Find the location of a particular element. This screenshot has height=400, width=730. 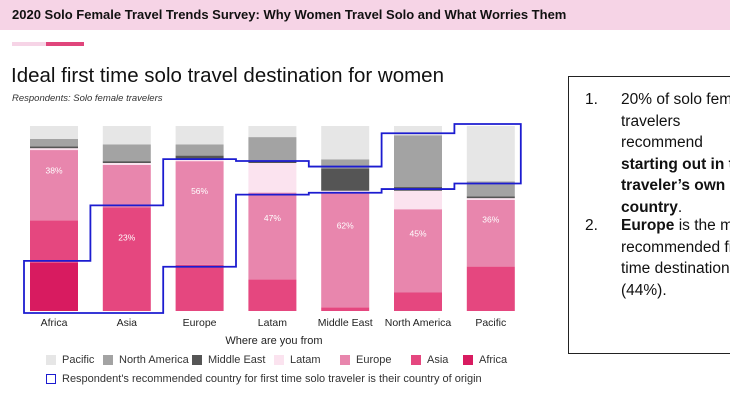

bar-segment-pacific-north-america is located at coordinates (490, 189).